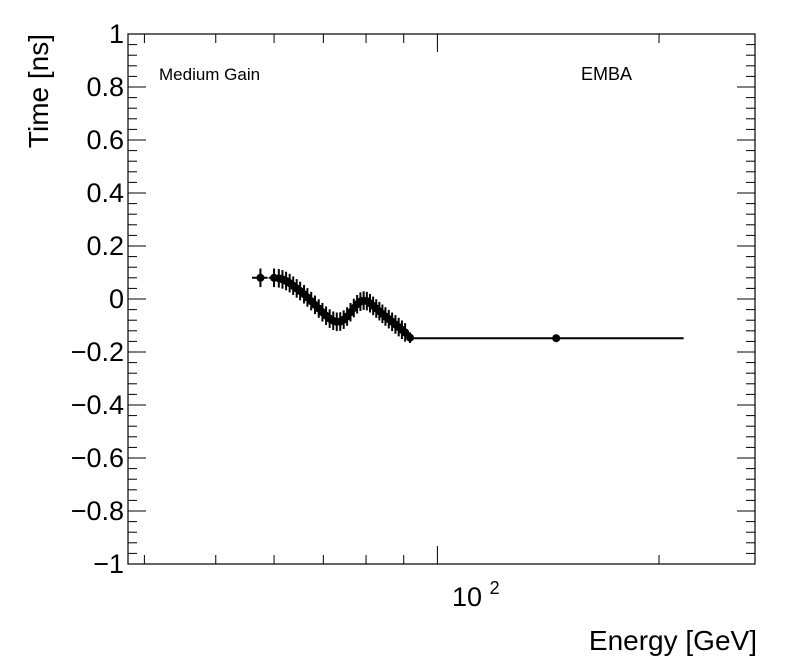 This screenshot has width=796, height=672. I want to click on x-axis-label: Energy [GeV], so click(673, 640).